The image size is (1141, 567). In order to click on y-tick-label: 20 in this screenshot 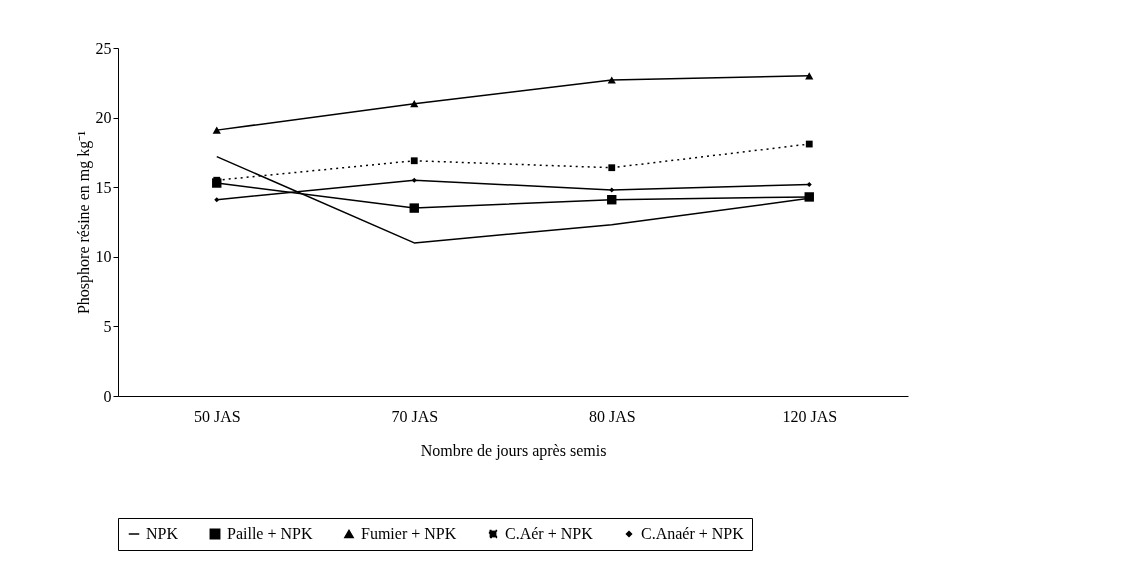, I will do `click(103, 118)`.